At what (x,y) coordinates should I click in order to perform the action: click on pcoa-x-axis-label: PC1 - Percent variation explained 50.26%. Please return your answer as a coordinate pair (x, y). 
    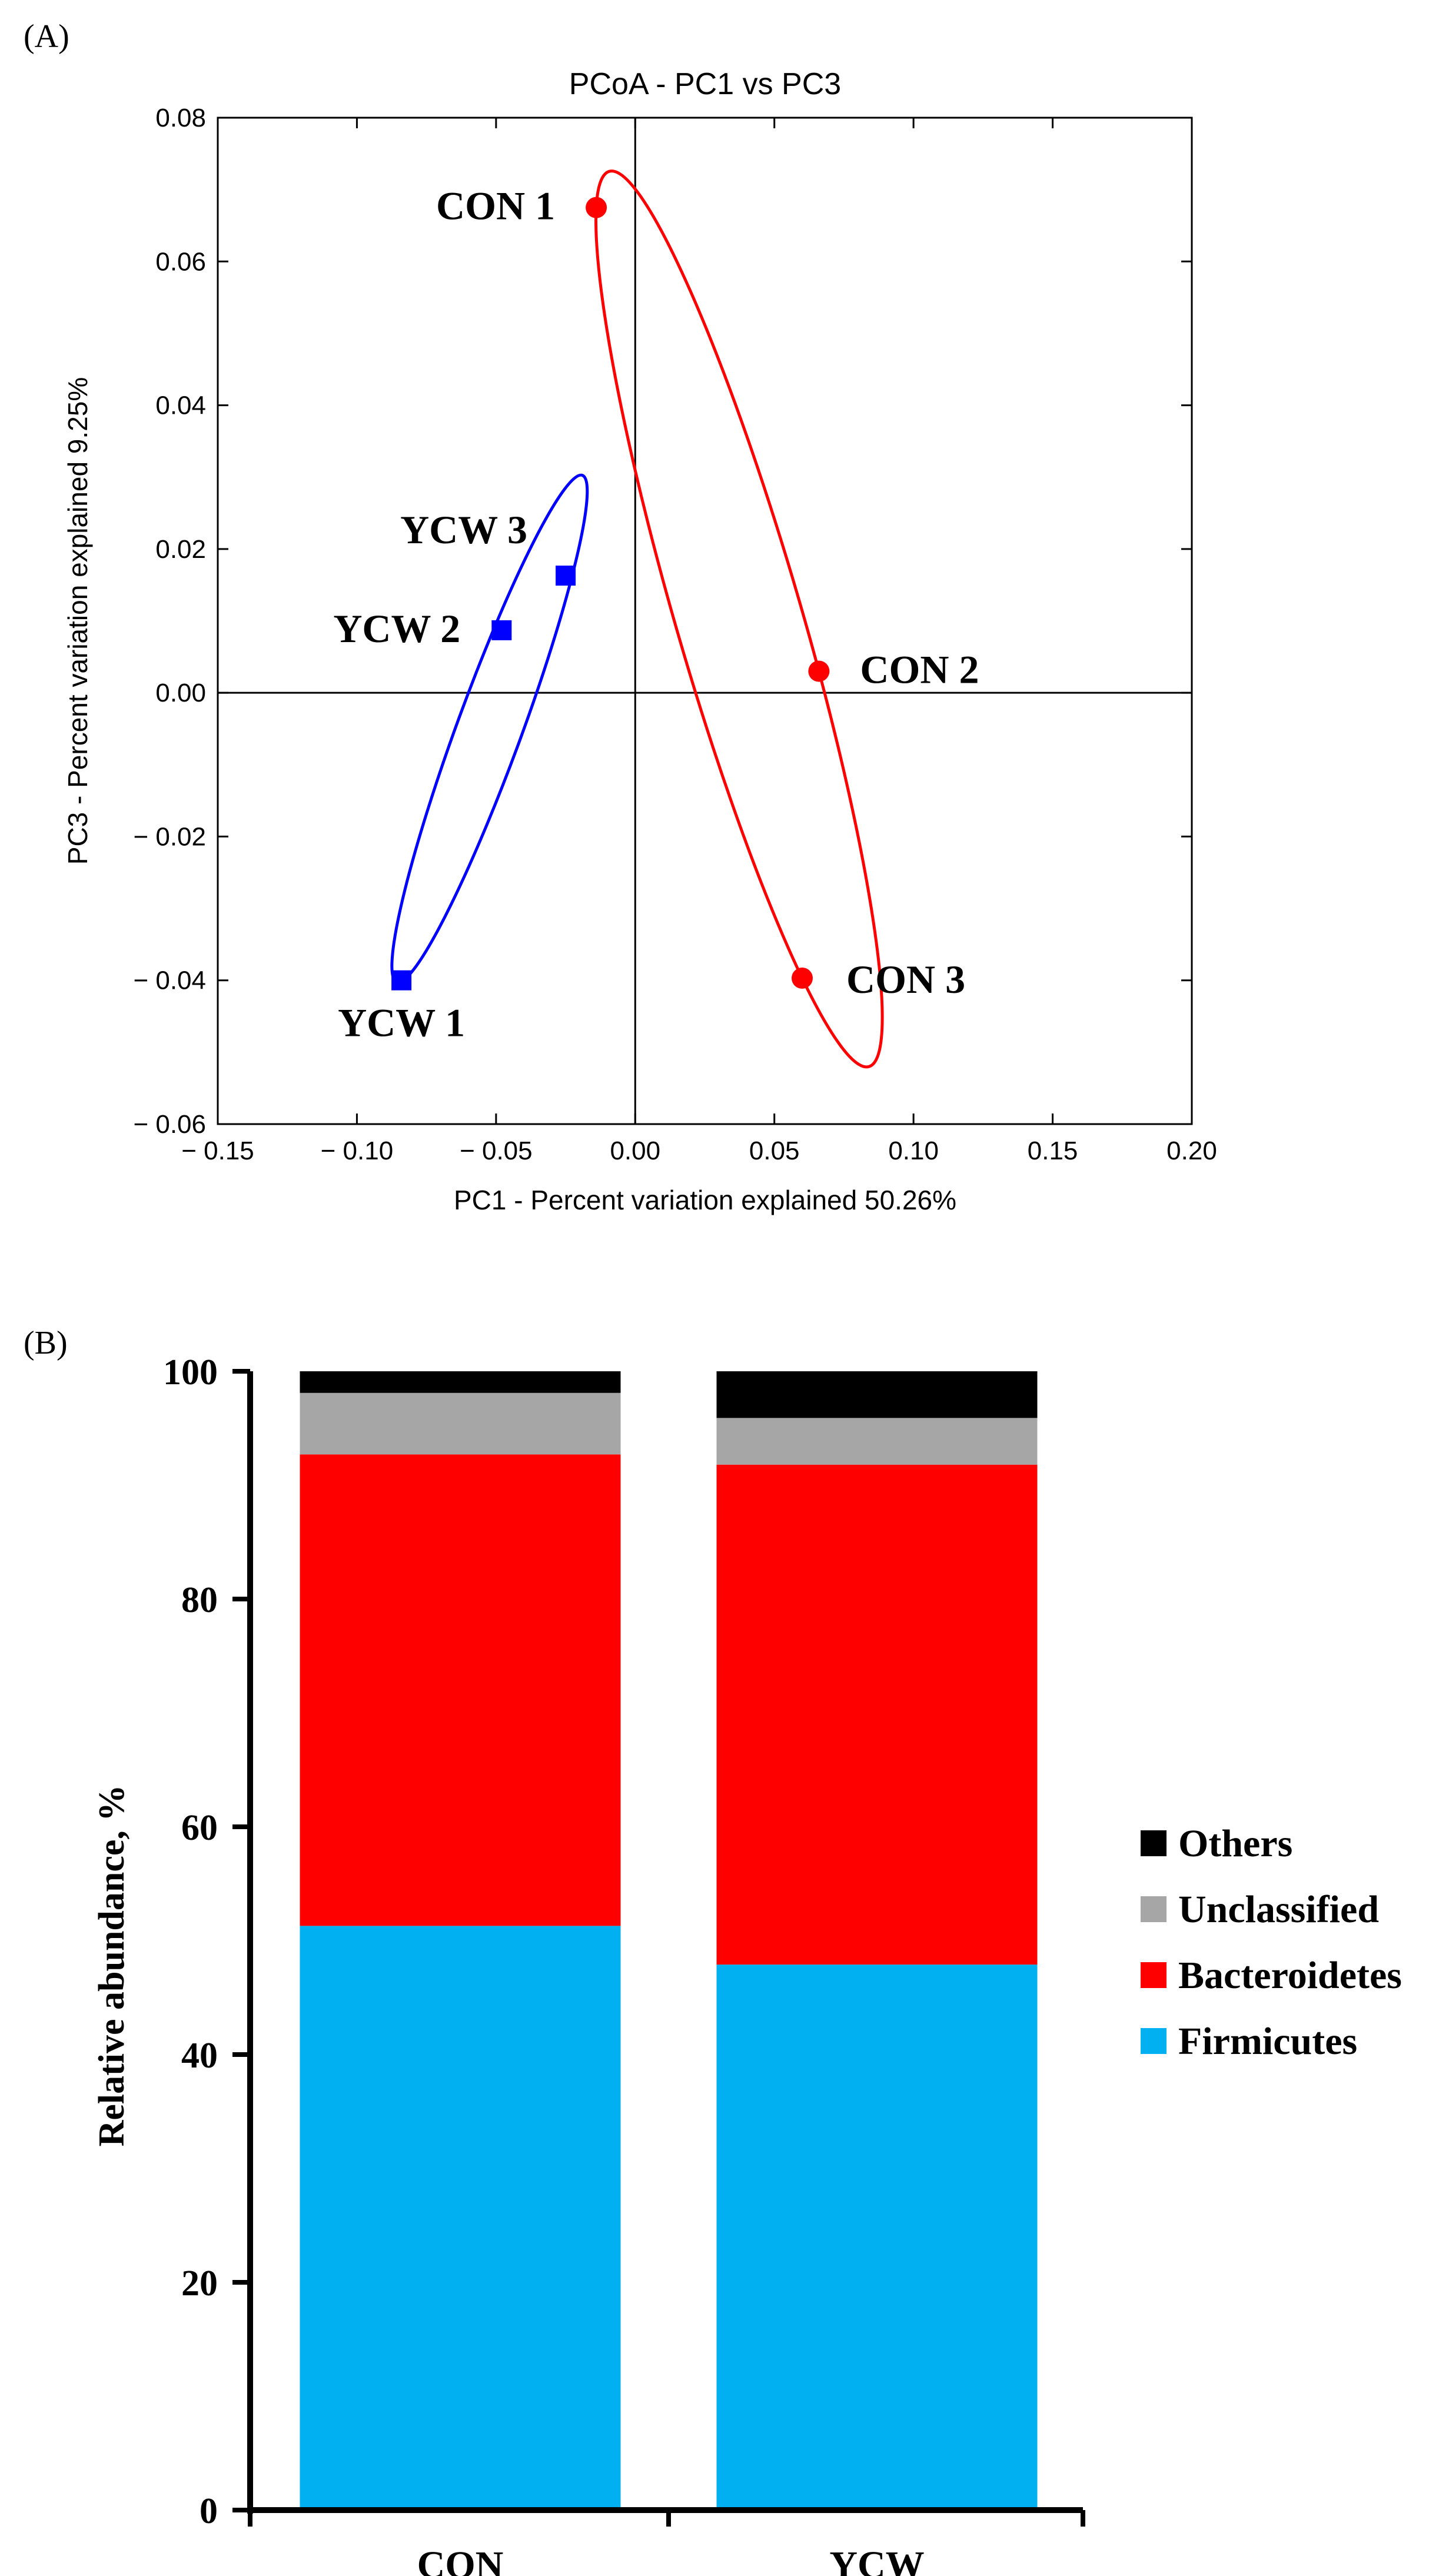
    Looking at the image, I should click on (705, 1200).